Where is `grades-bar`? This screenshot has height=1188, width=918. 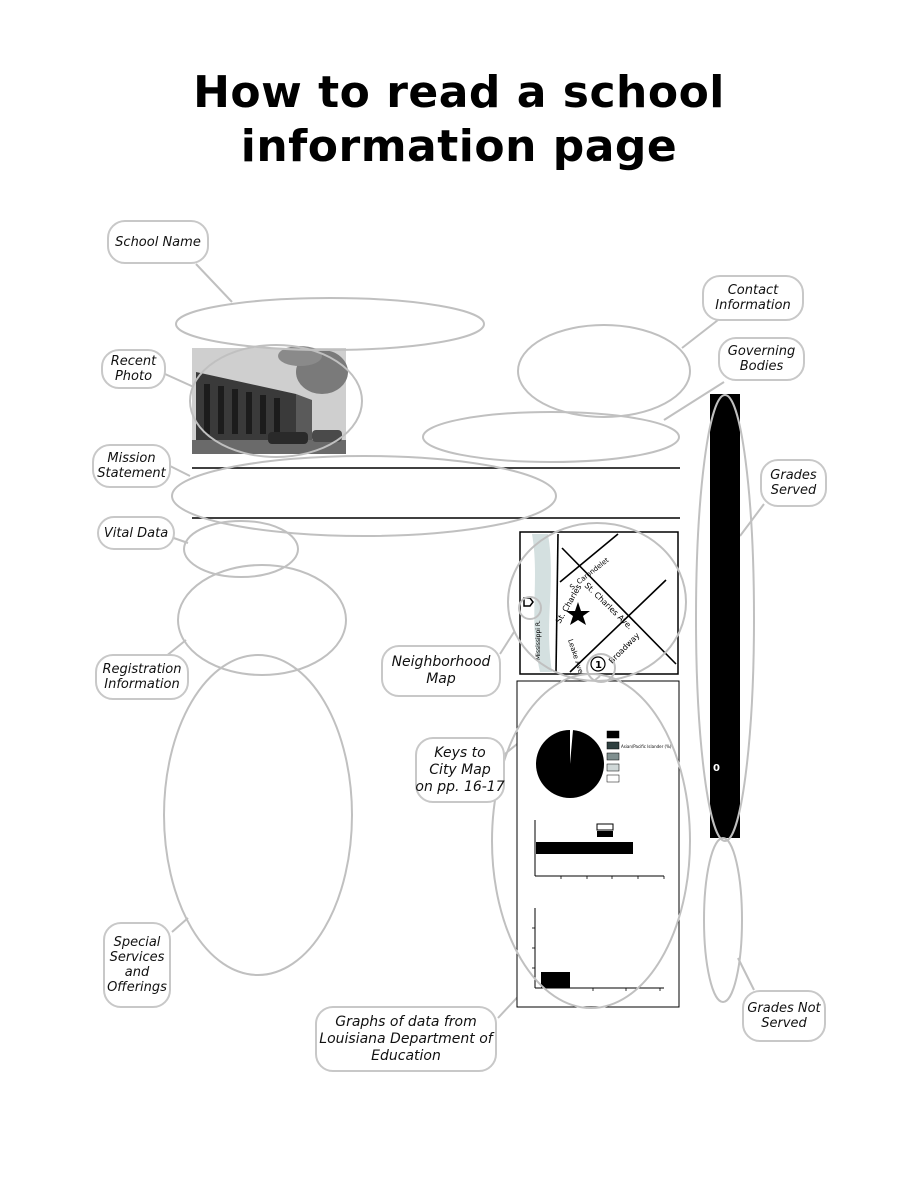
grades-bar is located at coordinates (725, 616).